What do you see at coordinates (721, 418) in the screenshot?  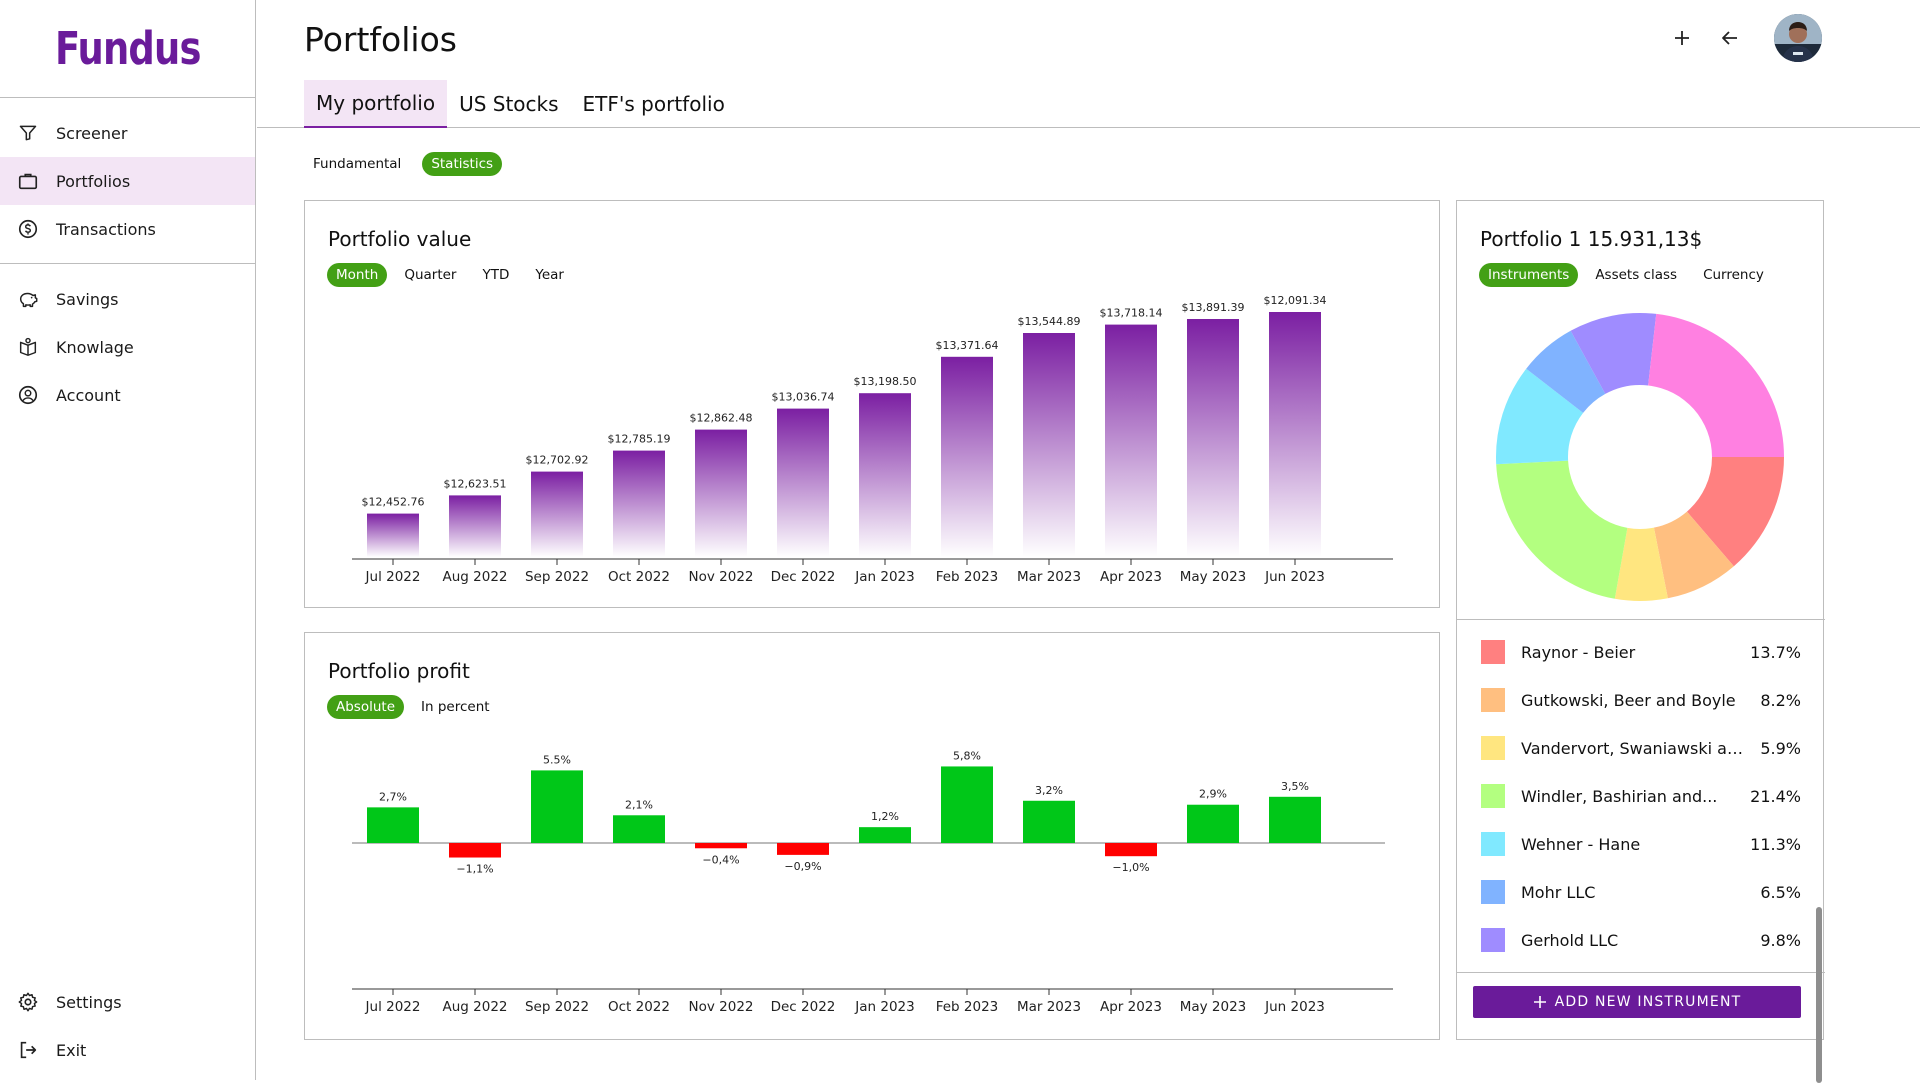 I see `value-data-label: $12,862.48` at bounding box center [721, 418].